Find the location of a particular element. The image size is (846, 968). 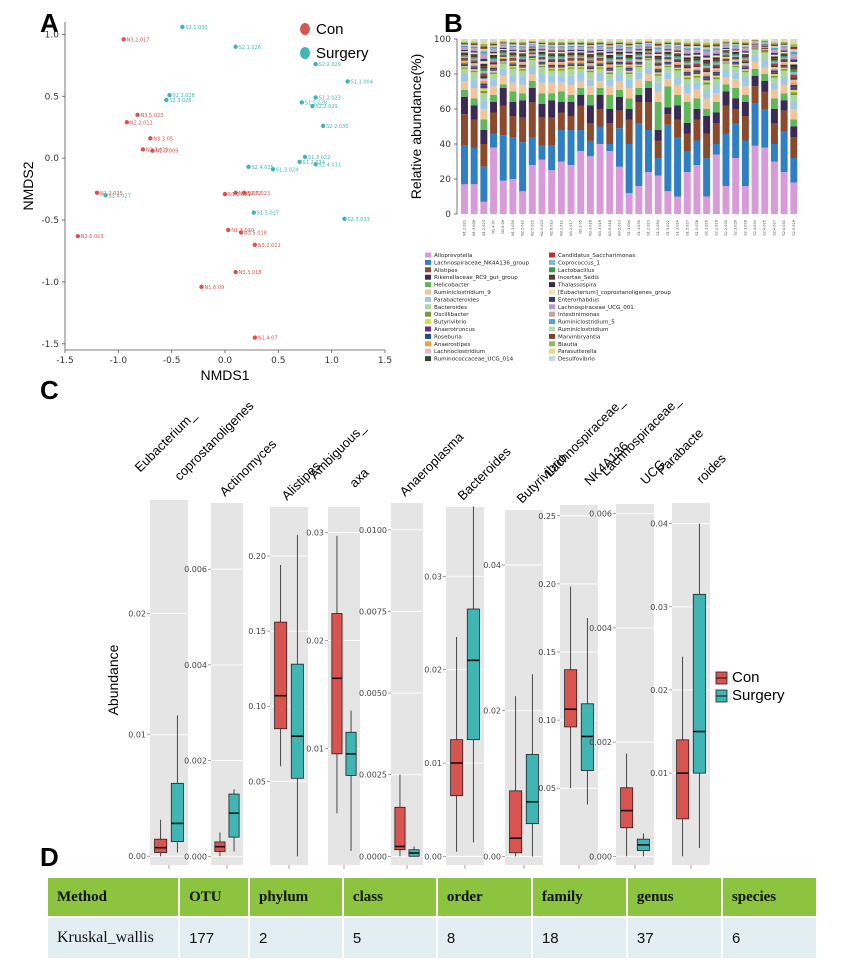

y-tick-label: -1.0 is located at coordinates (50, 283).